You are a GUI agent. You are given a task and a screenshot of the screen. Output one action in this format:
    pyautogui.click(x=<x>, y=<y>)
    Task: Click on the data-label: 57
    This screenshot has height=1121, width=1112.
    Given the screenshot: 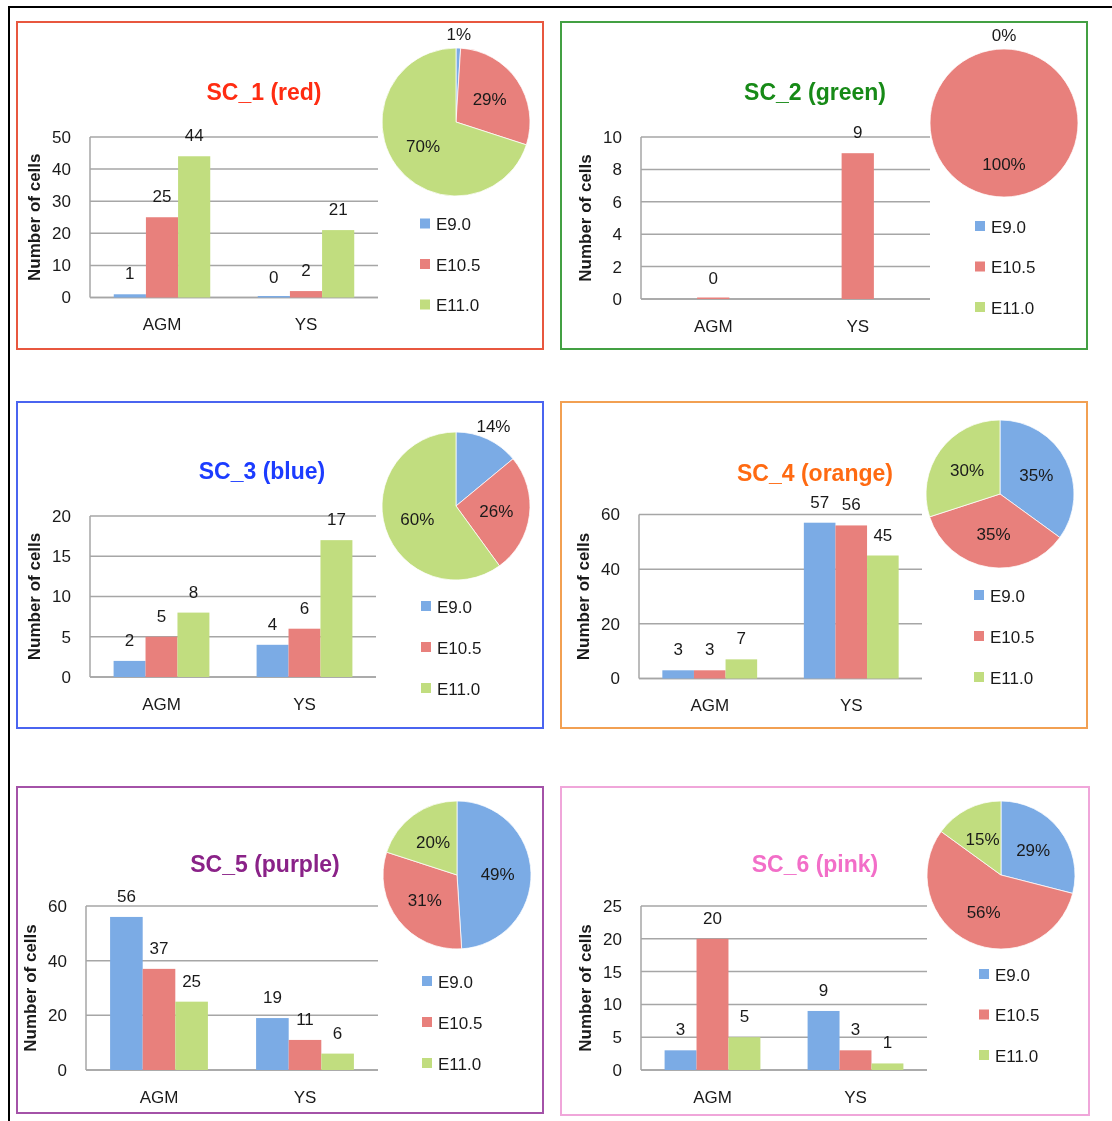 What is the action you would take?
    pyautogui.click(x=820, y=502)
    